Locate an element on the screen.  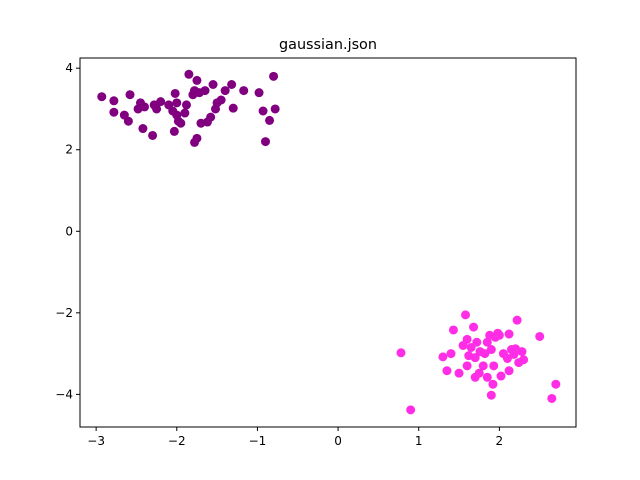
y-tick-label: −2 is located at coordinates (64, 313).